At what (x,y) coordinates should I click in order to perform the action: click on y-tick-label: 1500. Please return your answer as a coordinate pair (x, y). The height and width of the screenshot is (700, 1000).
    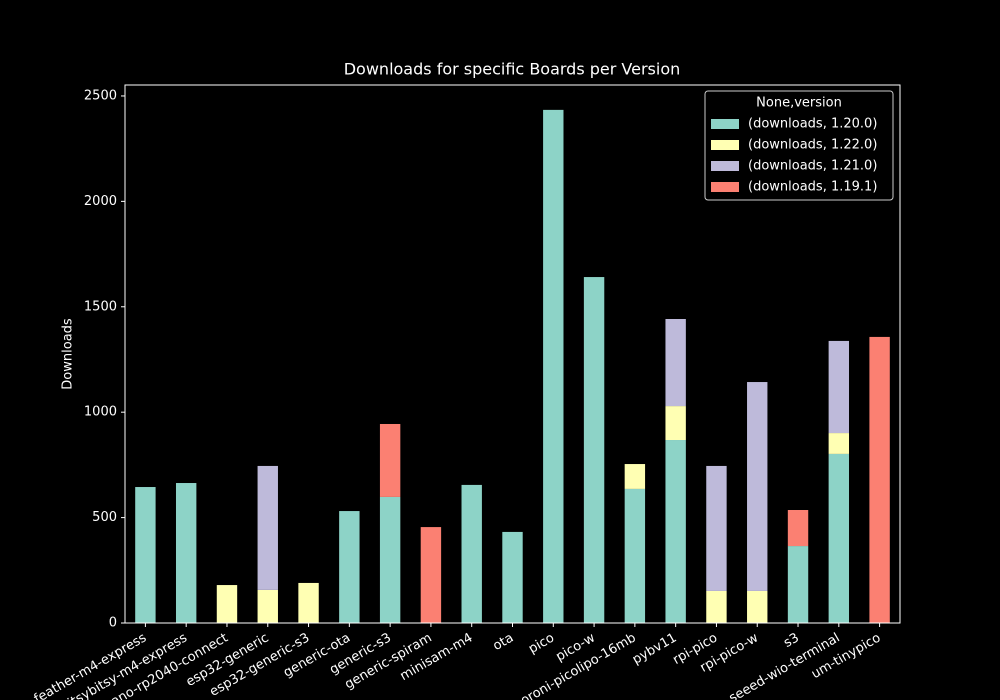
    Looking at the image, I should click on (100, 306).